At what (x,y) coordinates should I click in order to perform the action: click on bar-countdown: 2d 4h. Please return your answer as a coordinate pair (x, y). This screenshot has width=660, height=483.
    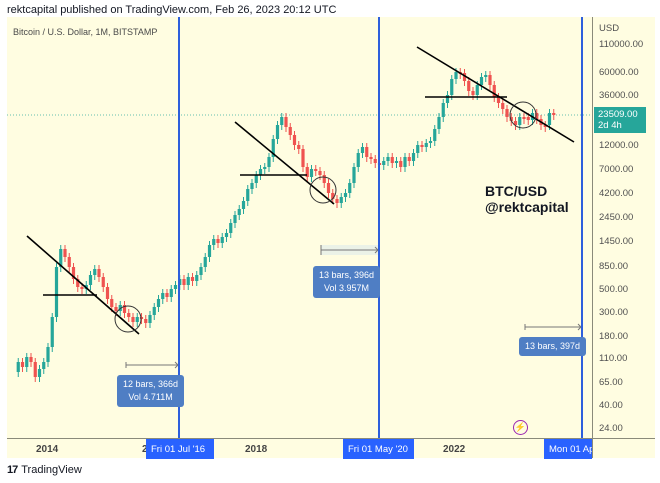
    Looking at the image, I should click on (610, 125).